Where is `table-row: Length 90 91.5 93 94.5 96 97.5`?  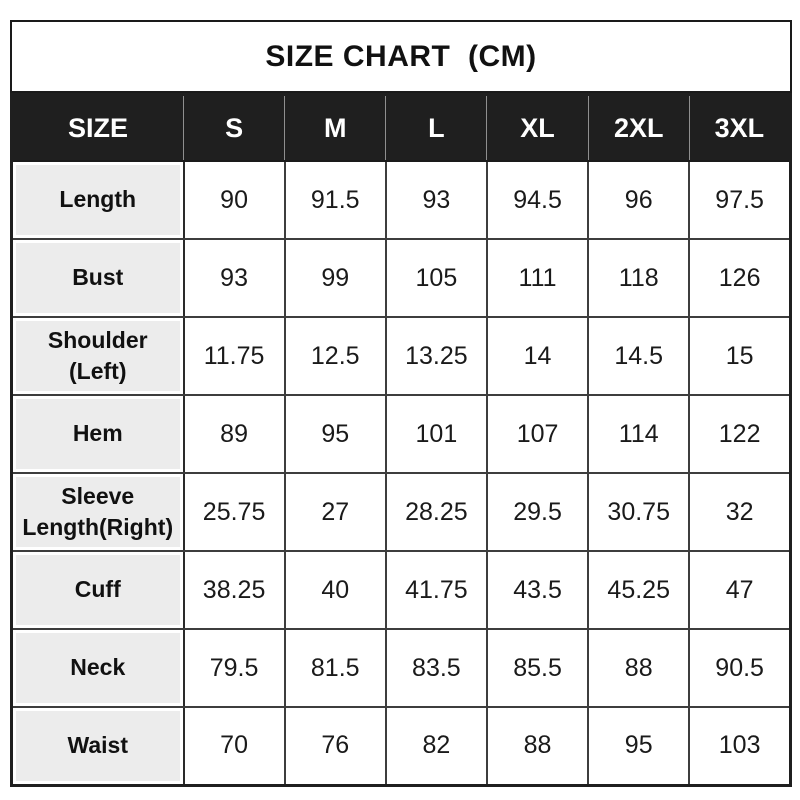
table-row: Length 90 91.5 93 94.5 96 97.5 is located at coordinates (401, 200).